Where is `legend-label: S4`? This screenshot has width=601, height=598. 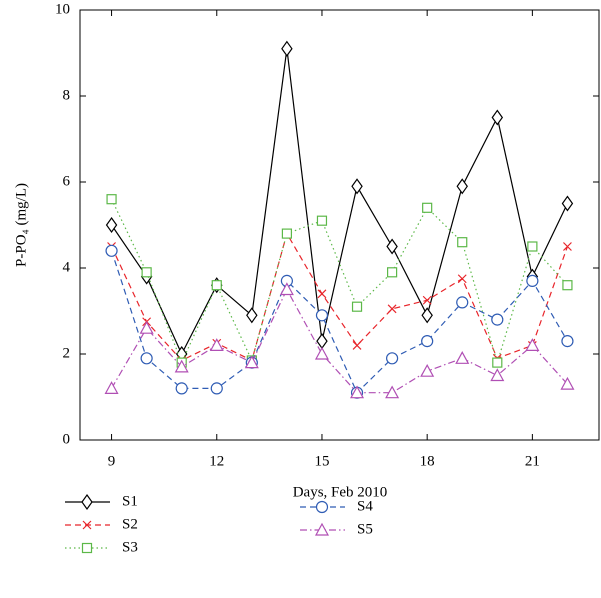 legend-label: S4 is located at coordinates (365, 506).